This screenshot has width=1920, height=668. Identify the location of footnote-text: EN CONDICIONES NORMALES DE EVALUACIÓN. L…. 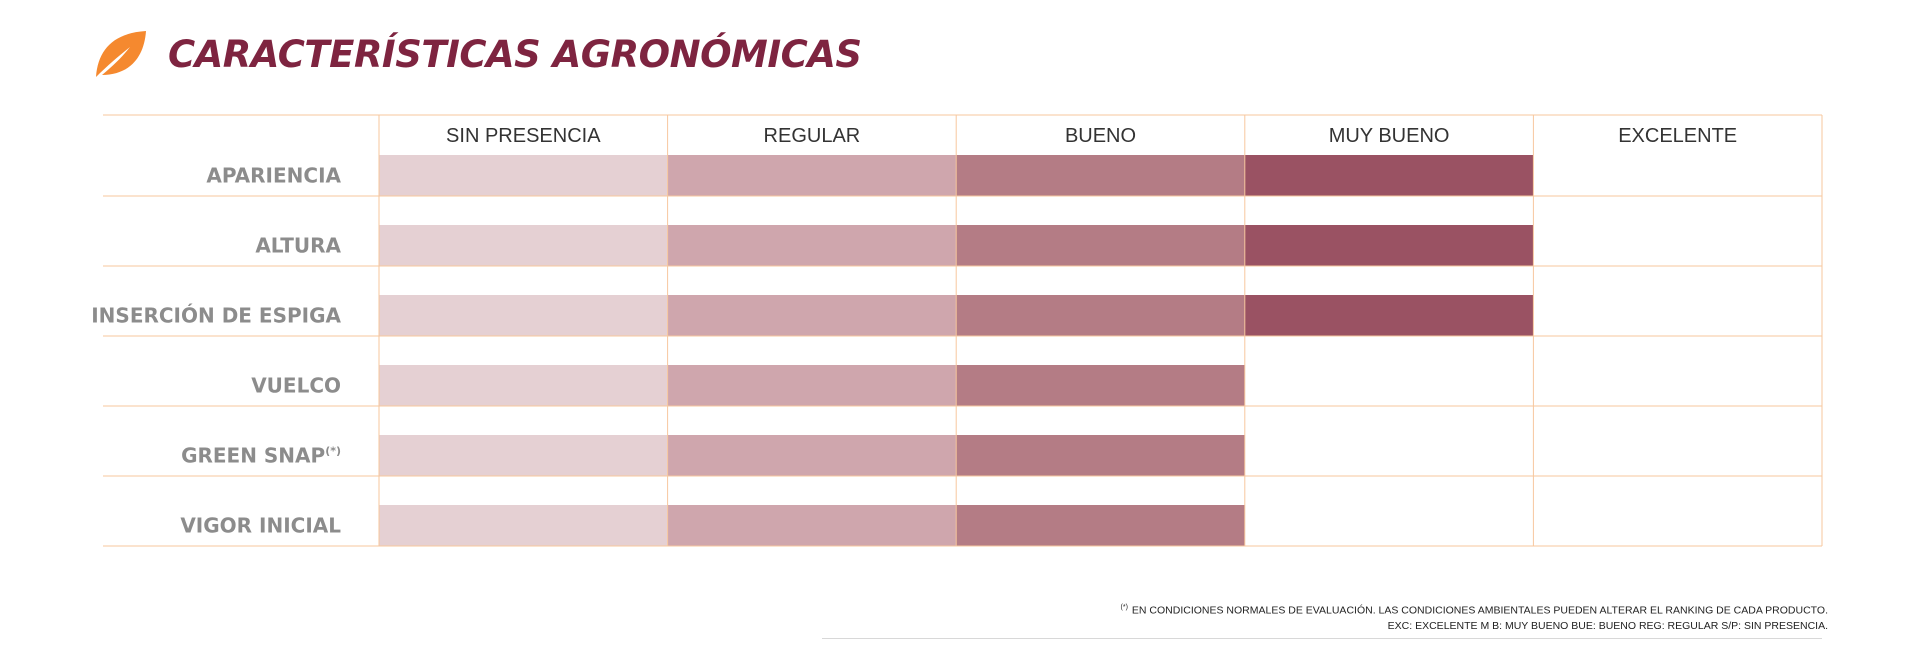
(1479, 610).